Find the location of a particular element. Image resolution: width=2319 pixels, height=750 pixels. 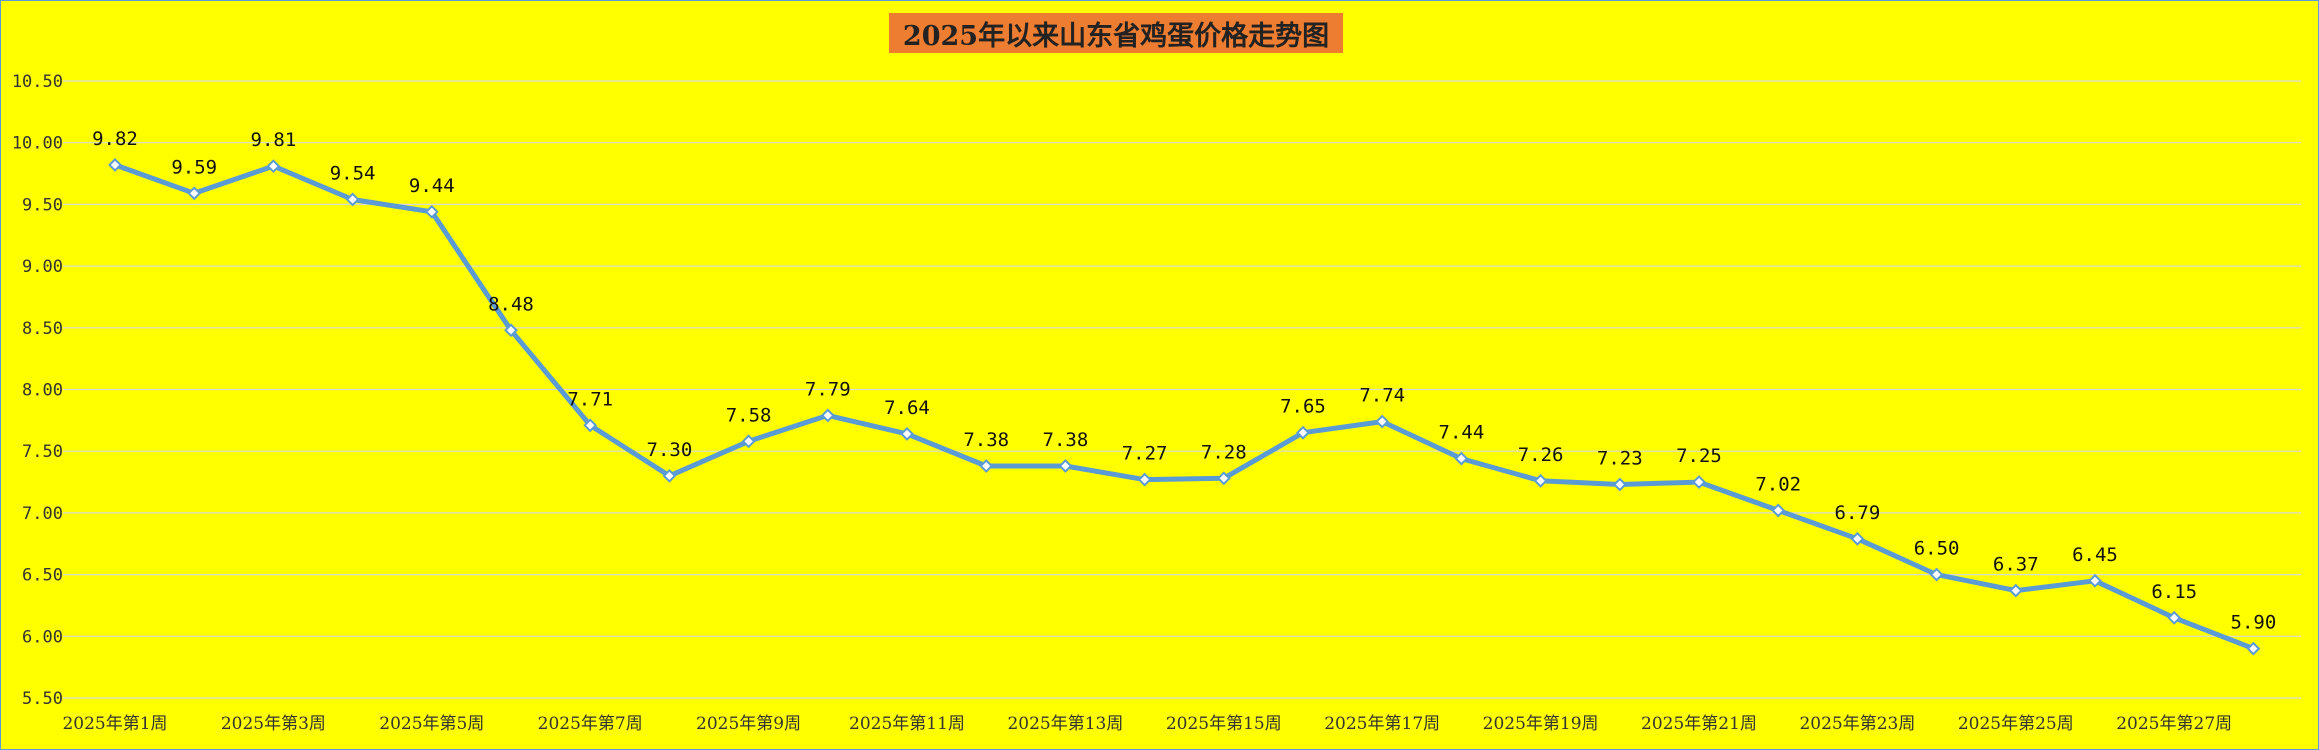

data-label: 7.28 is located at coordinates (1224, 452).